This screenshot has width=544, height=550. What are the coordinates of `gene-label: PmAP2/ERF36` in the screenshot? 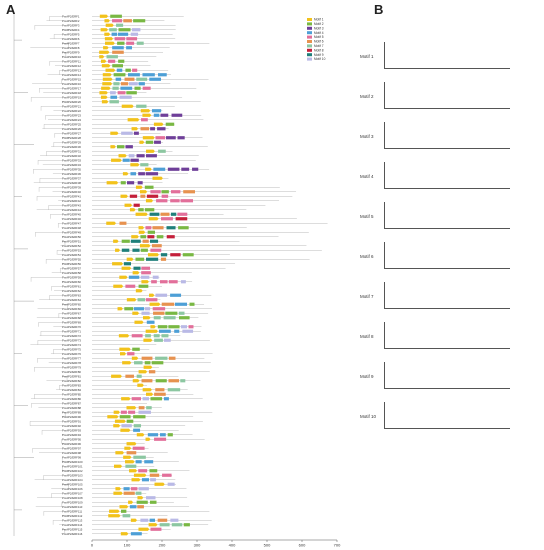 It's located at (71, 174).